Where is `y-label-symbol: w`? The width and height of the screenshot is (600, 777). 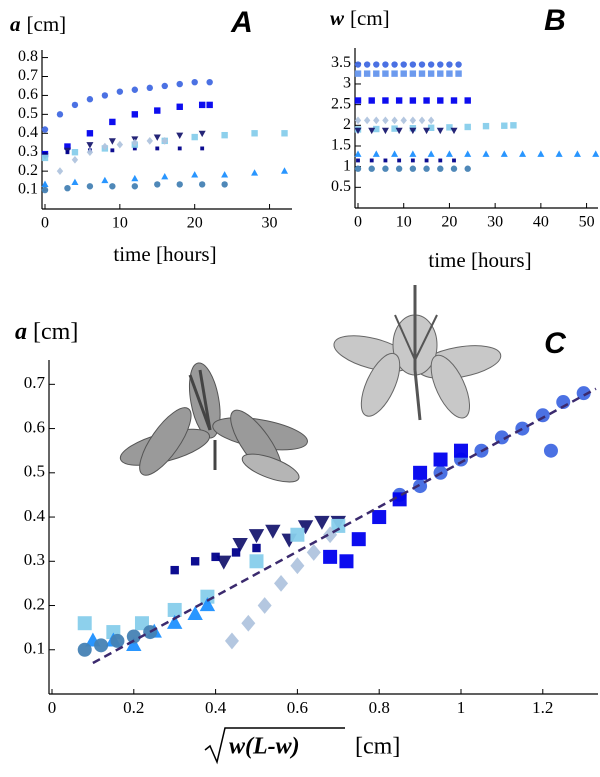
y-label-symbol: w is located at coordinates (337, 18).